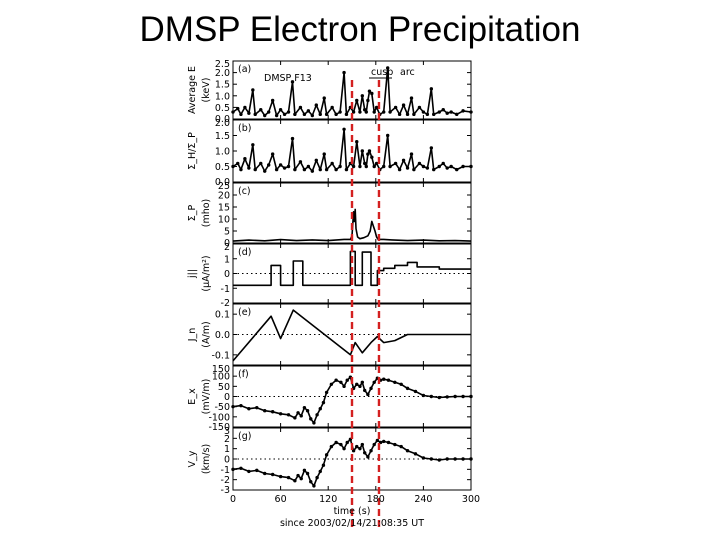 Image resolution: width=720 pixels, height=540 pixels. I want to click on ytick-label-e-1: 0.0, so click(222, 335).